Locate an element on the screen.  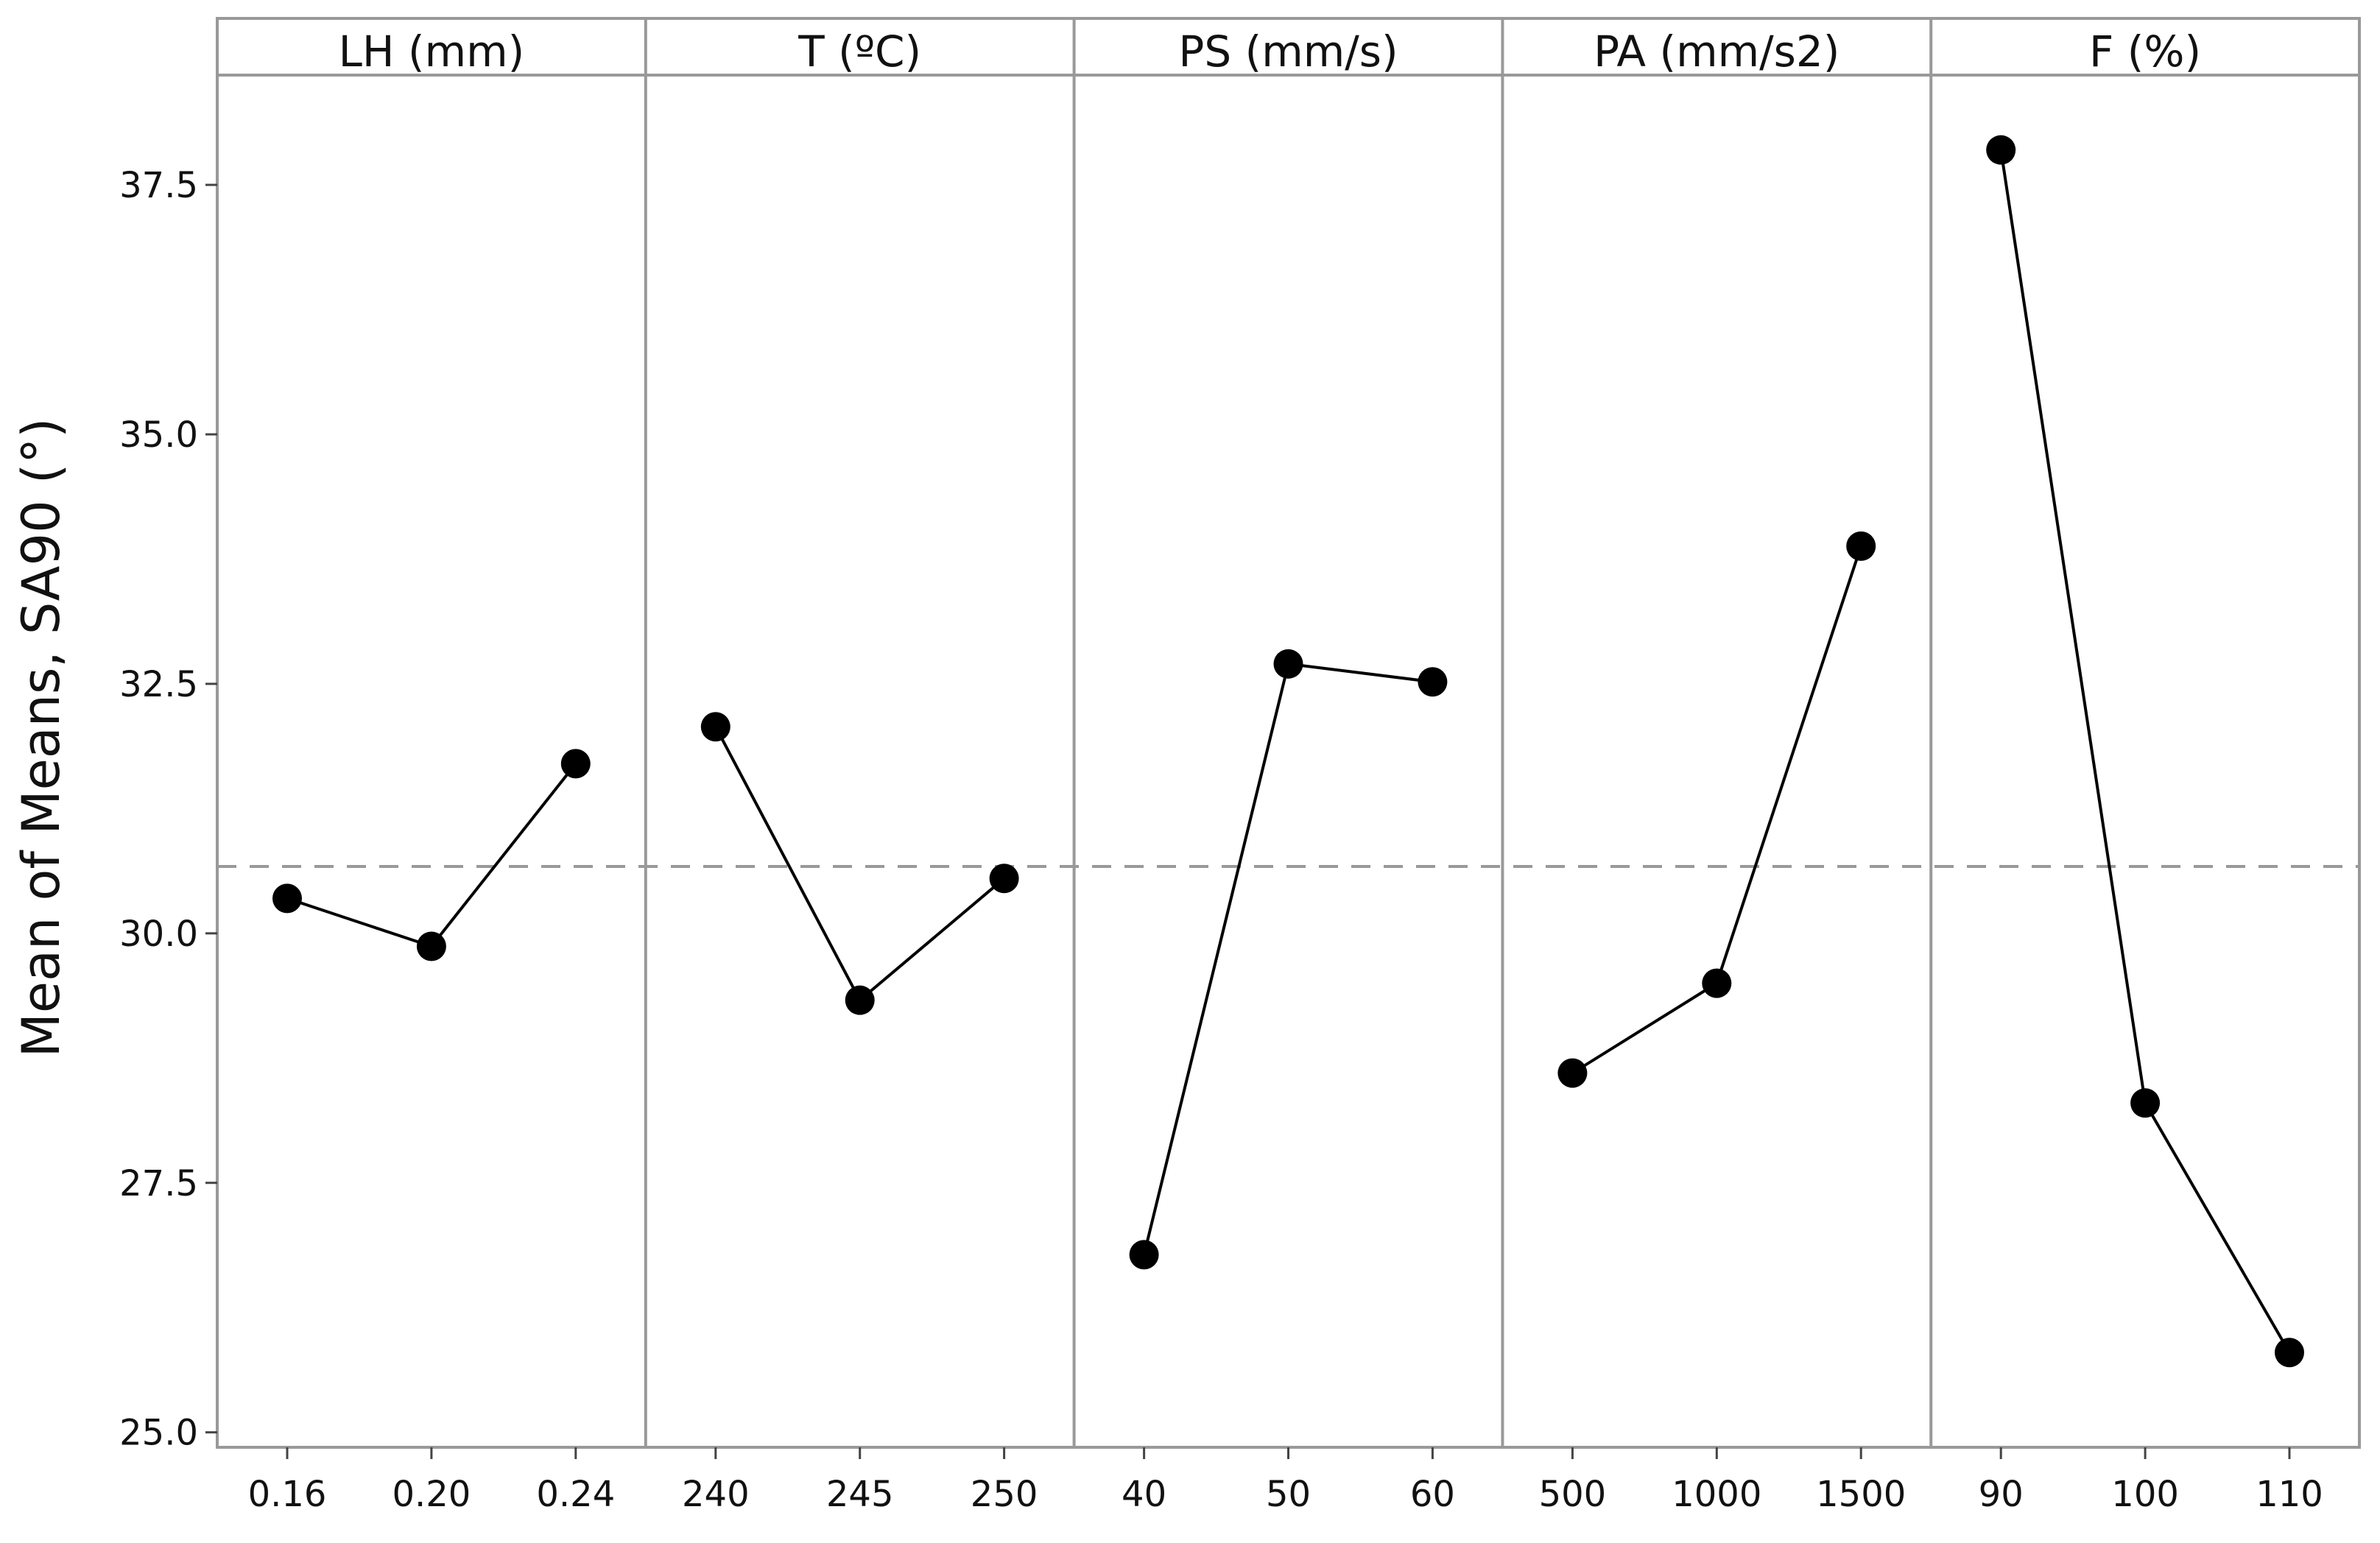
panel-header: PA (mm/s2) is located at coordinates (1716, 52).